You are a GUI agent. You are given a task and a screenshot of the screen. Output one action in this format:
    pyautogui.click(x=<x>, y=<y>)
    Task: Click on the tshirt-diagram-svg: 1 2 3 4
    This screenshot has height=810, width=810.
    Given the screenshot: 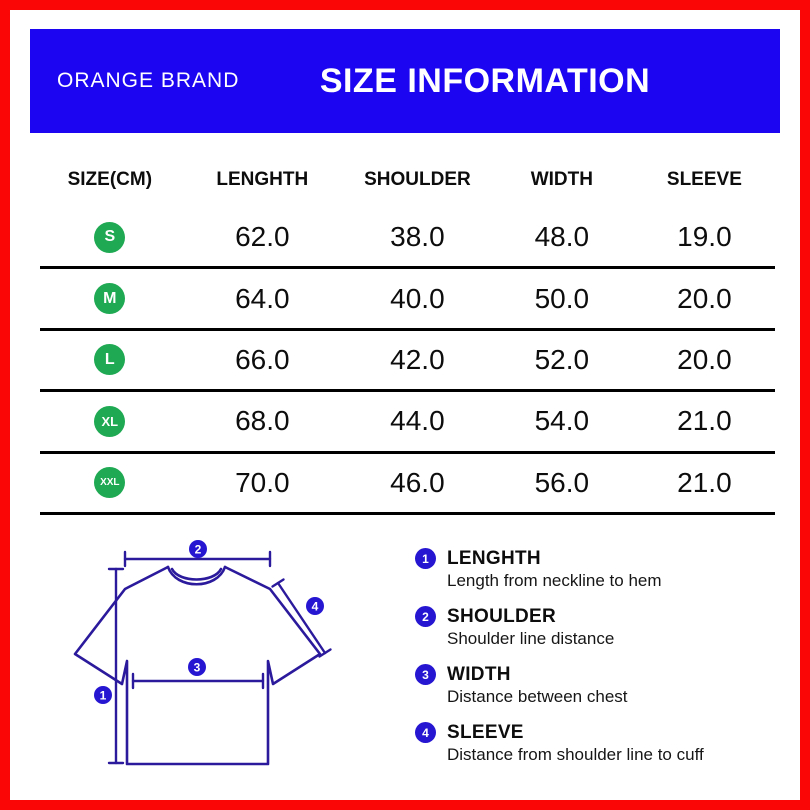 What is the action you would take?
    pyautogui.click(x=202, y=653)
    